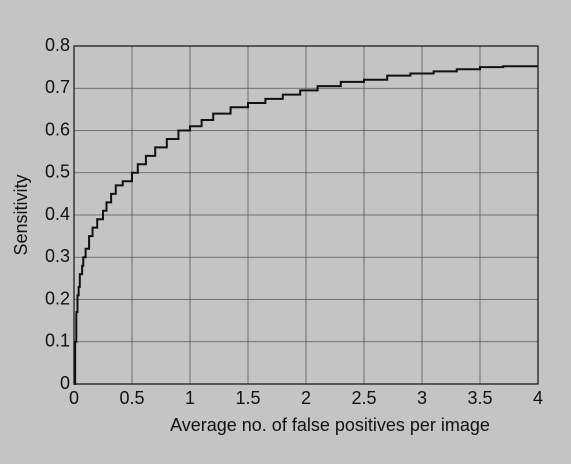 Image resolution: width=571 pixels, height=464 pixels. I want to click on x-tick-label: 2.5, so click(363, 398).